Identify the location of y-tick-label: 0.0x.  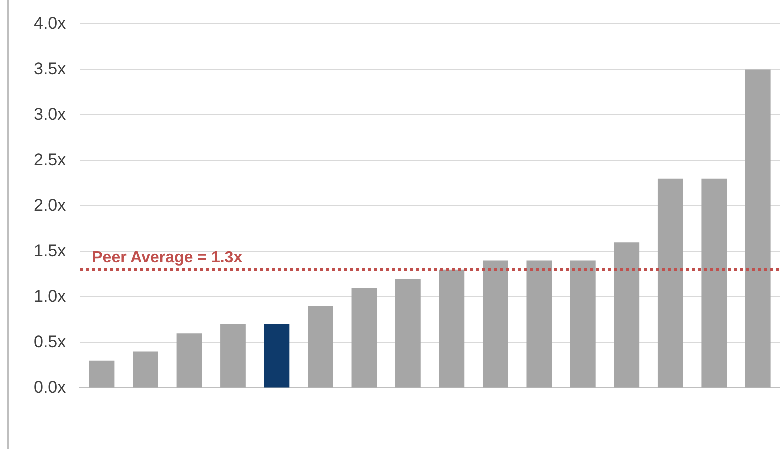
(50, 387).